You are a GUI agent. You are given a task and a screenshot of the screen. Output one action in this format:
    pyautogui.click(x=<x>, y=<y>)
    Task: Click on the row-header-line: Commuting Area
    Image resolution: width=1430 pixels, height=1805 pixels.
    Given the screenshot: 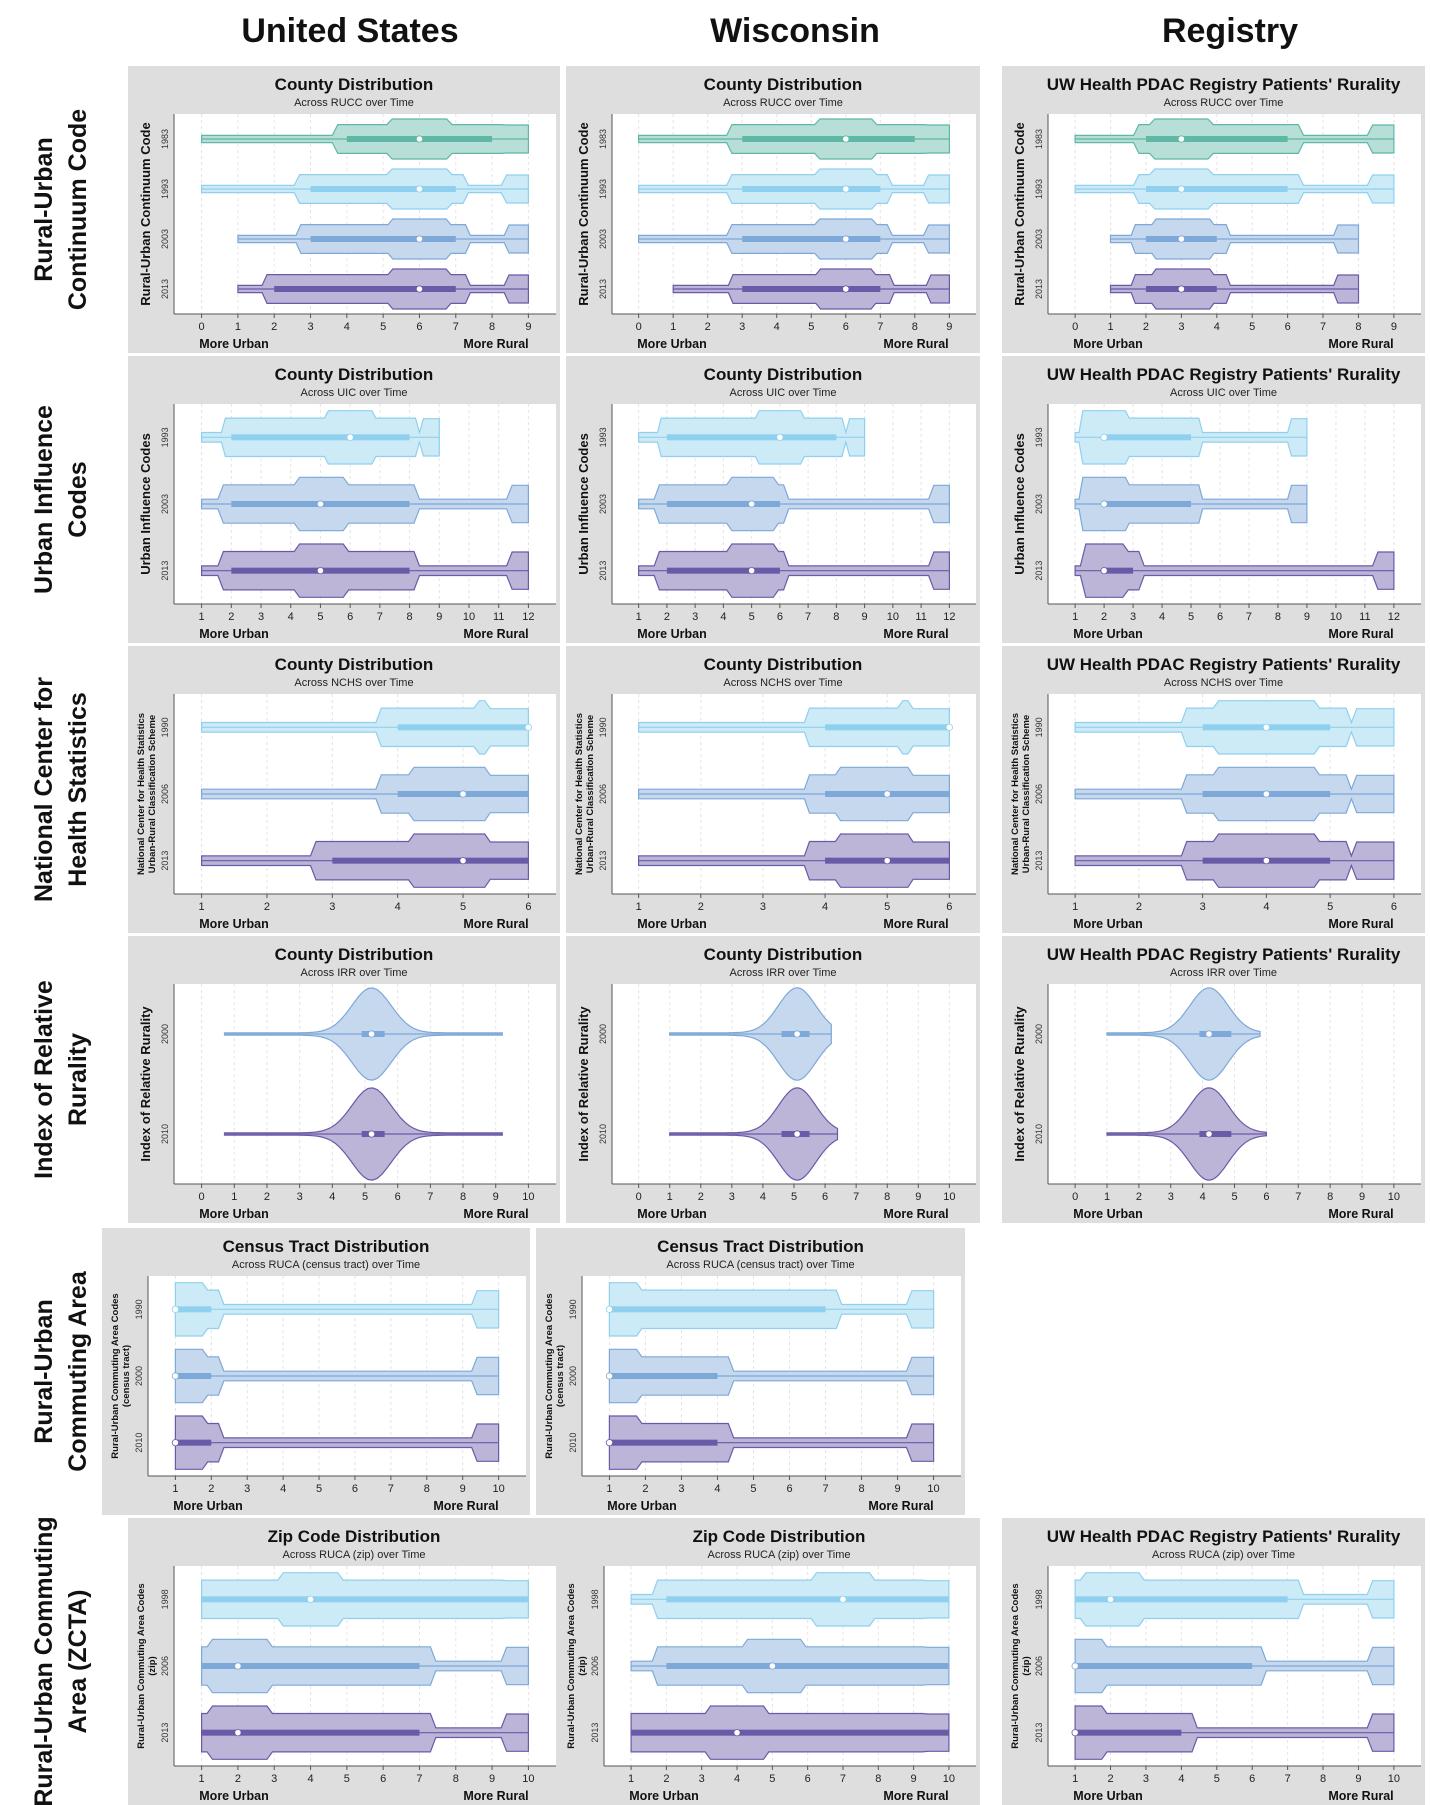 What is the action you would take?
    pyautogui.click(x=78, y=1371)
    